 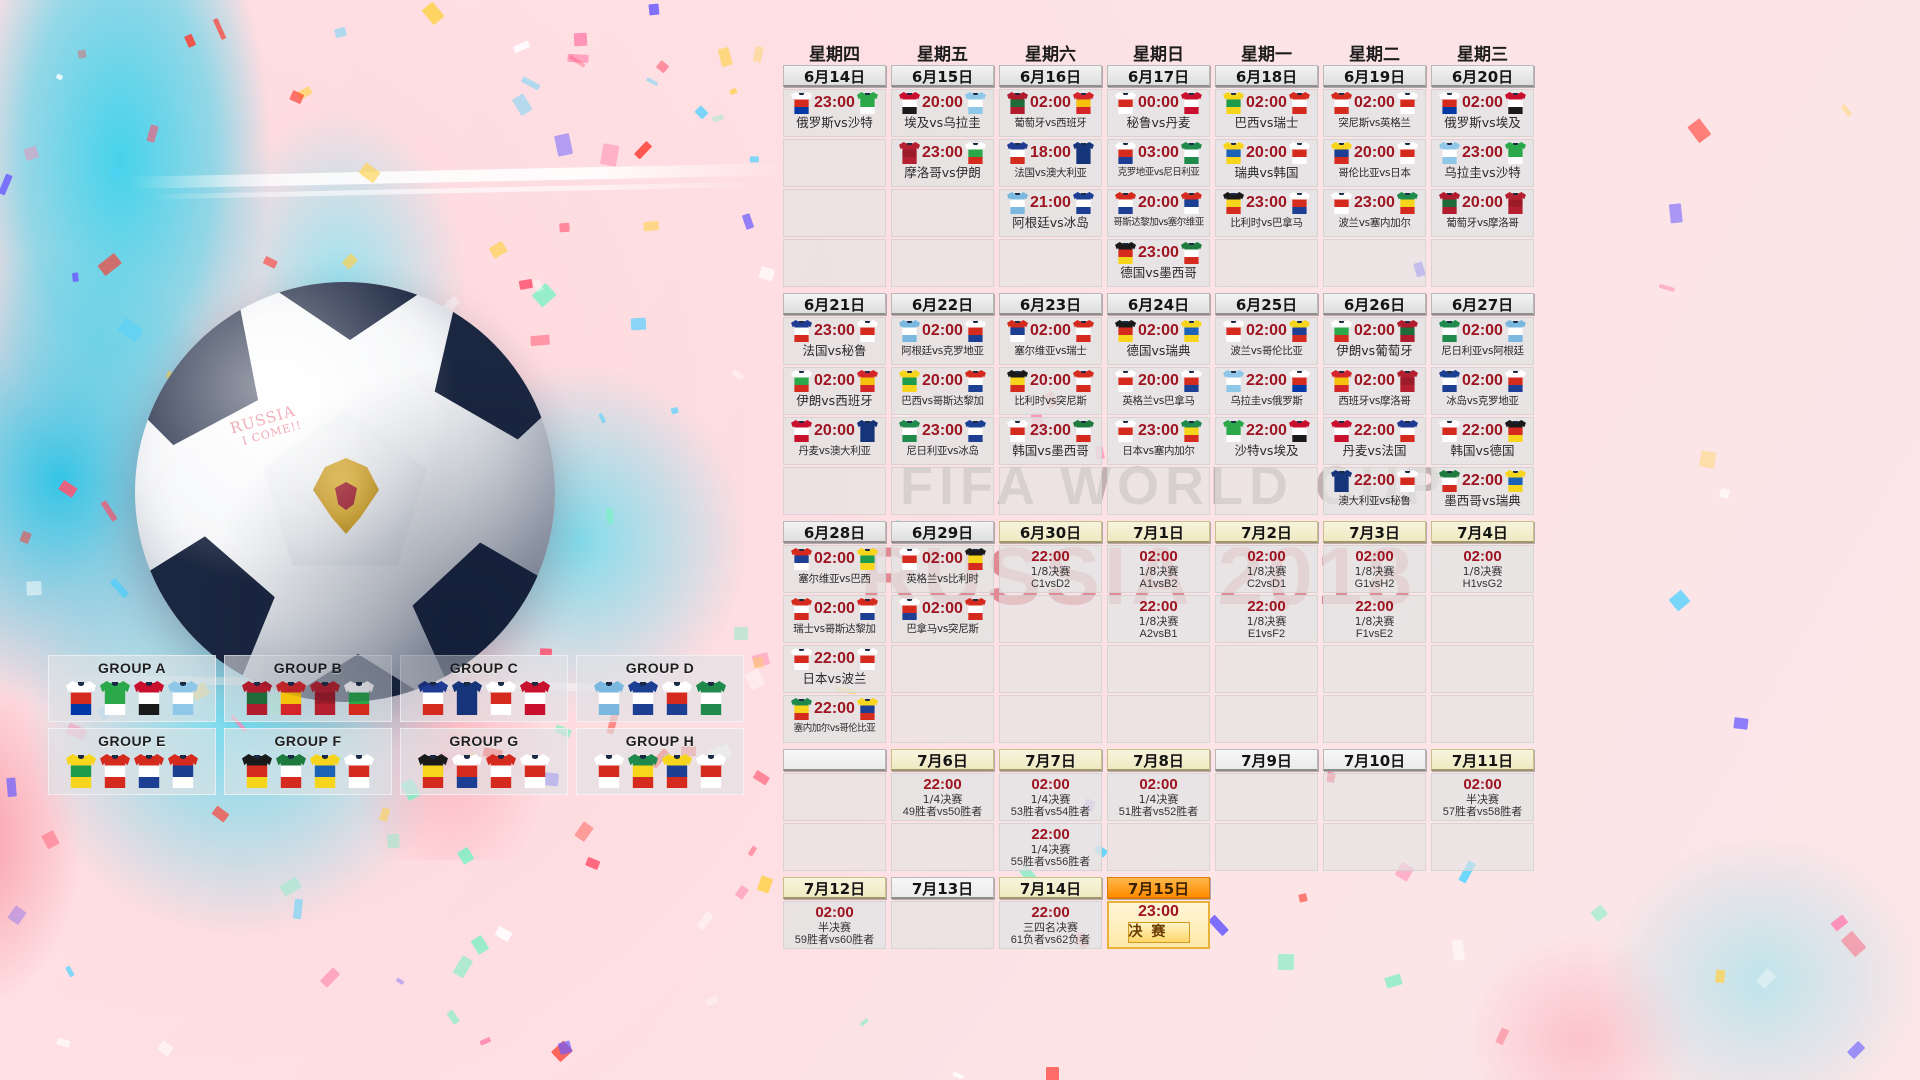 I want to click on match-cell: 22:00 乌拉圭vs俄罗斯, so click(x=1266, y=391).